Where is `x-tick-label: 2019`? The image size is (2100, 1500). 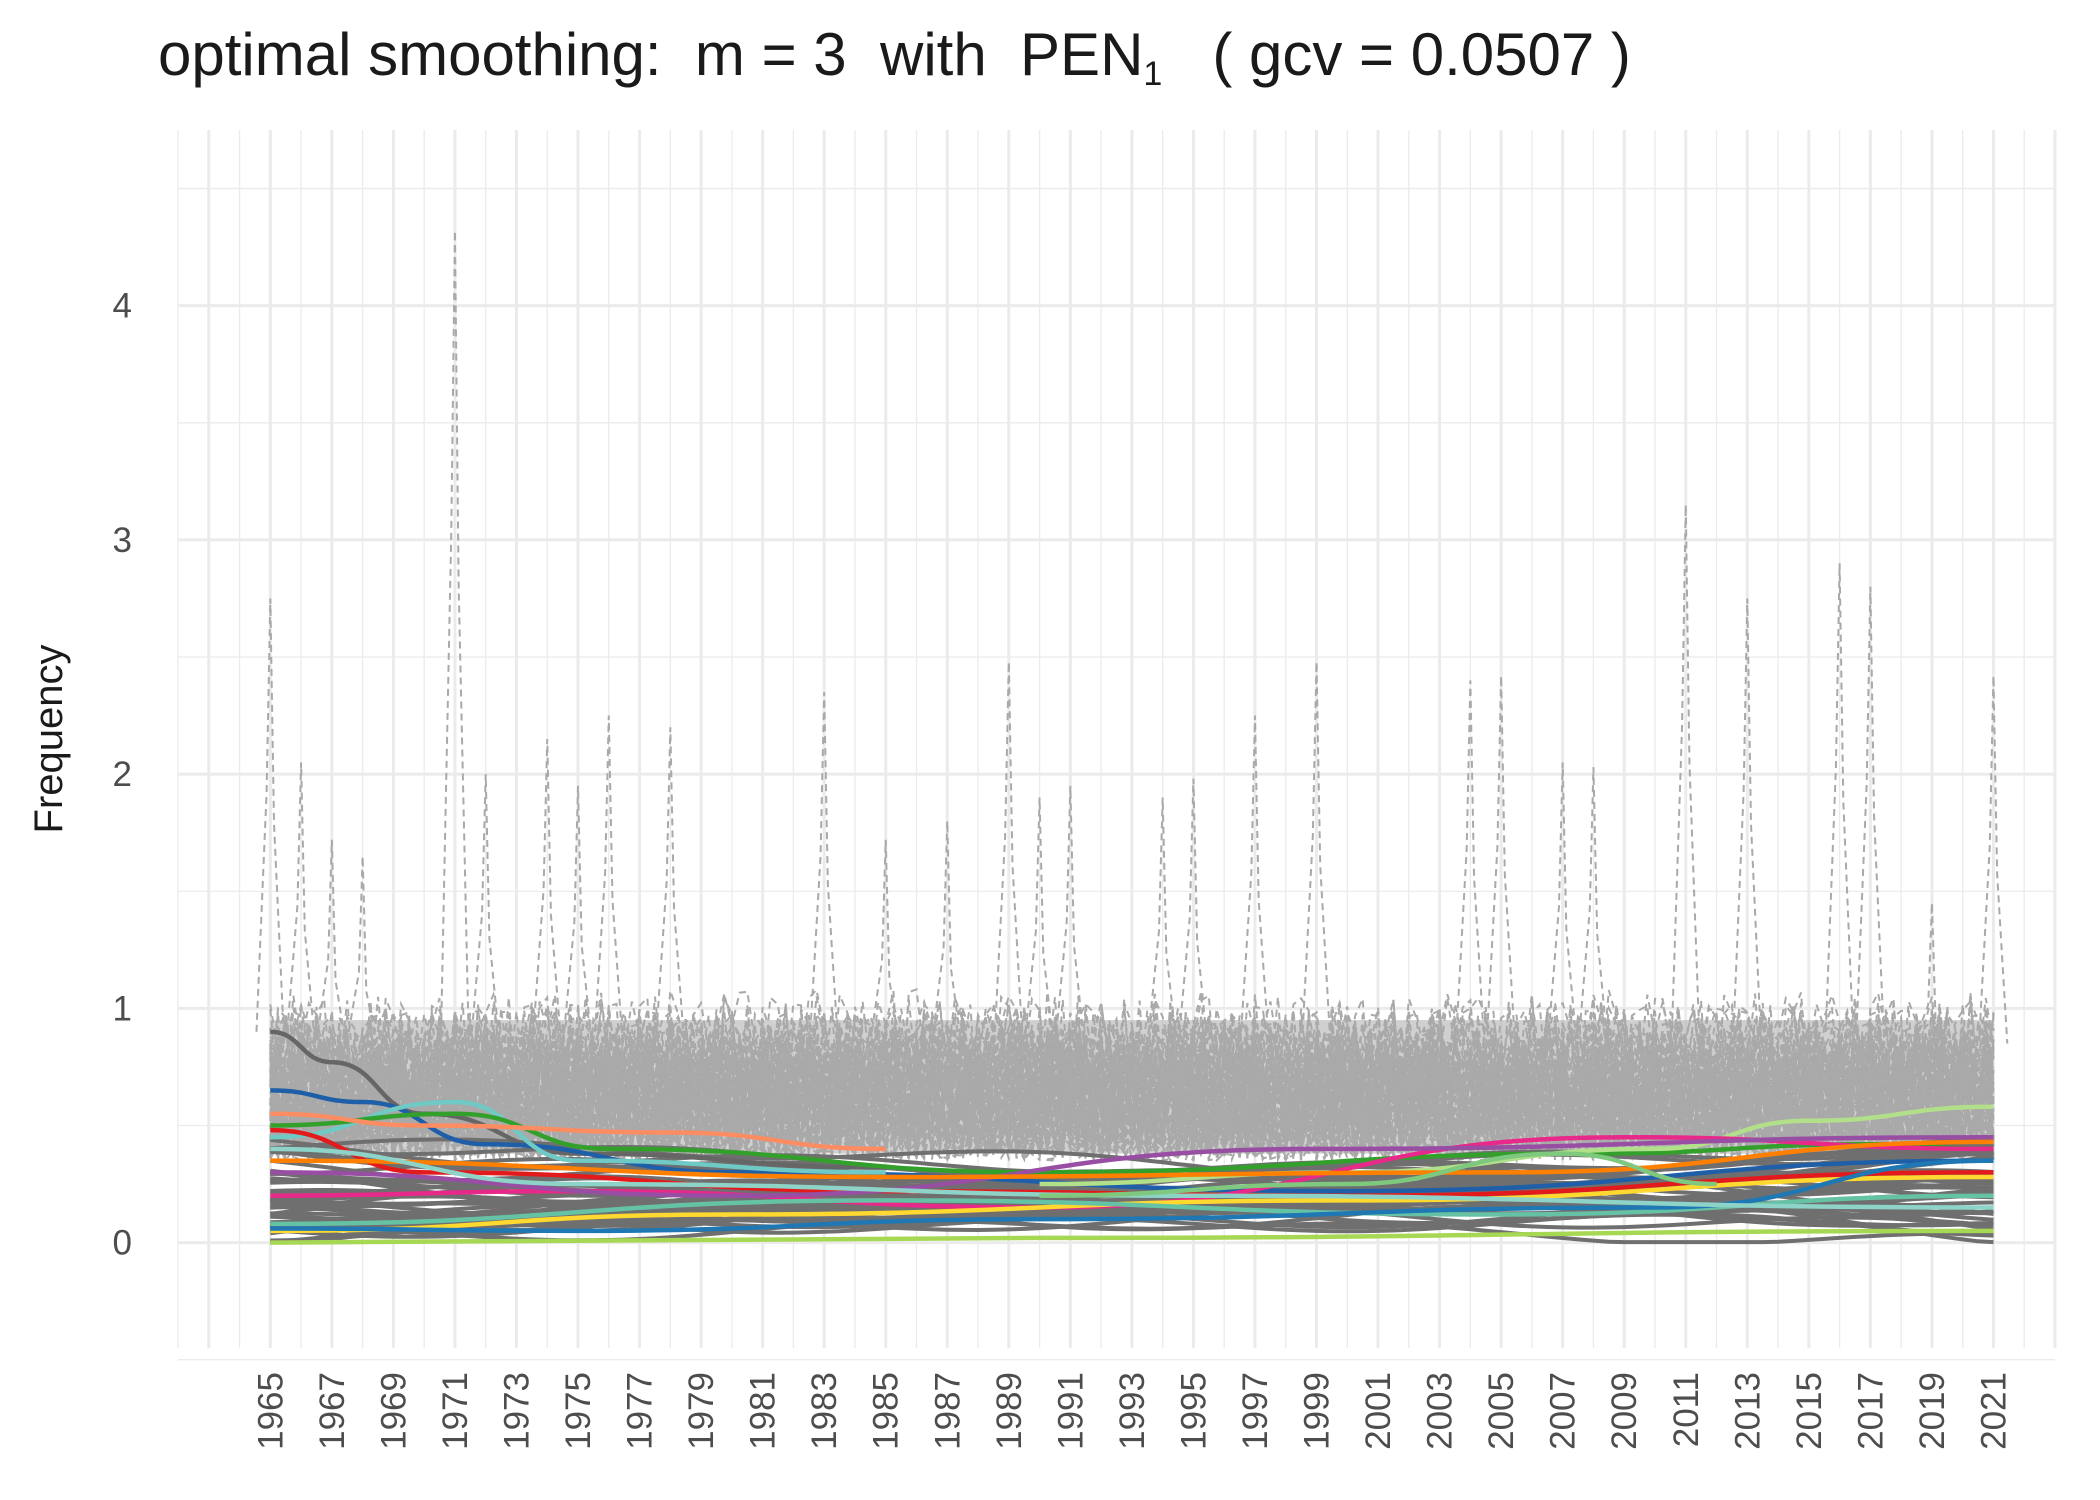 x-tick-label: 2019 is located at coordinates (1932, 1411).